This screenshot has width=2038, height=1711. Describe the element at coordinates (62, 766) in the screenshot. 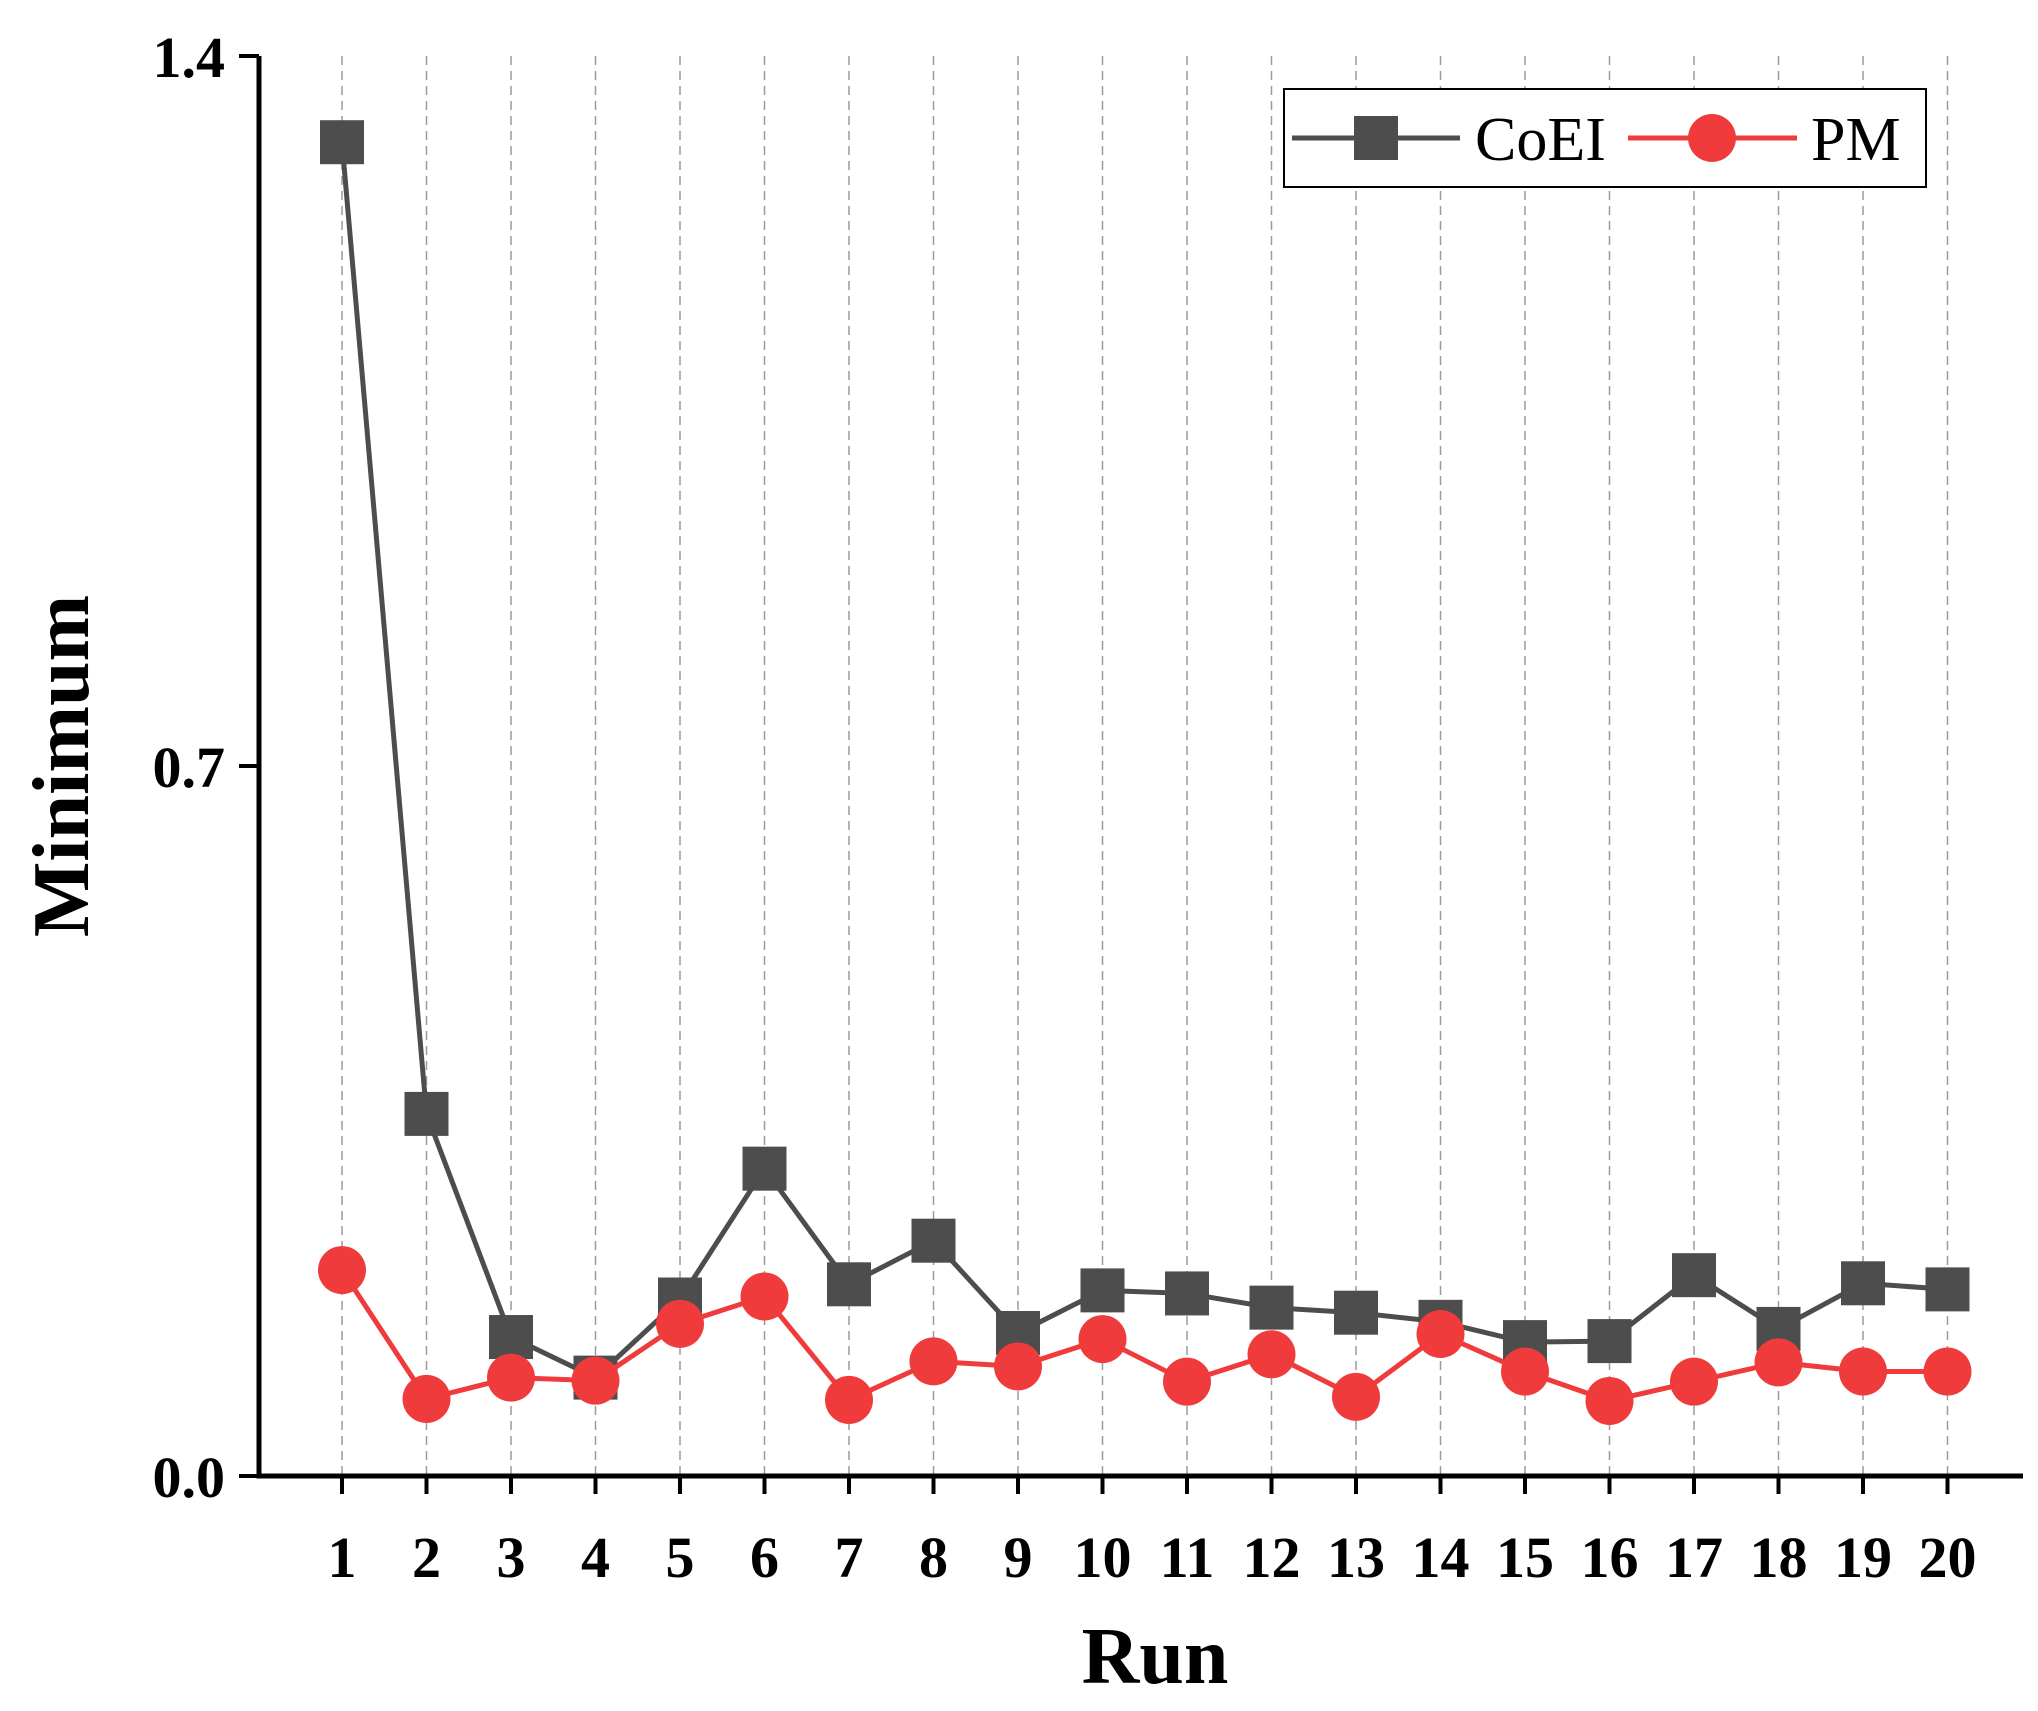

I see `y-axis-title: Minimum` at that location.